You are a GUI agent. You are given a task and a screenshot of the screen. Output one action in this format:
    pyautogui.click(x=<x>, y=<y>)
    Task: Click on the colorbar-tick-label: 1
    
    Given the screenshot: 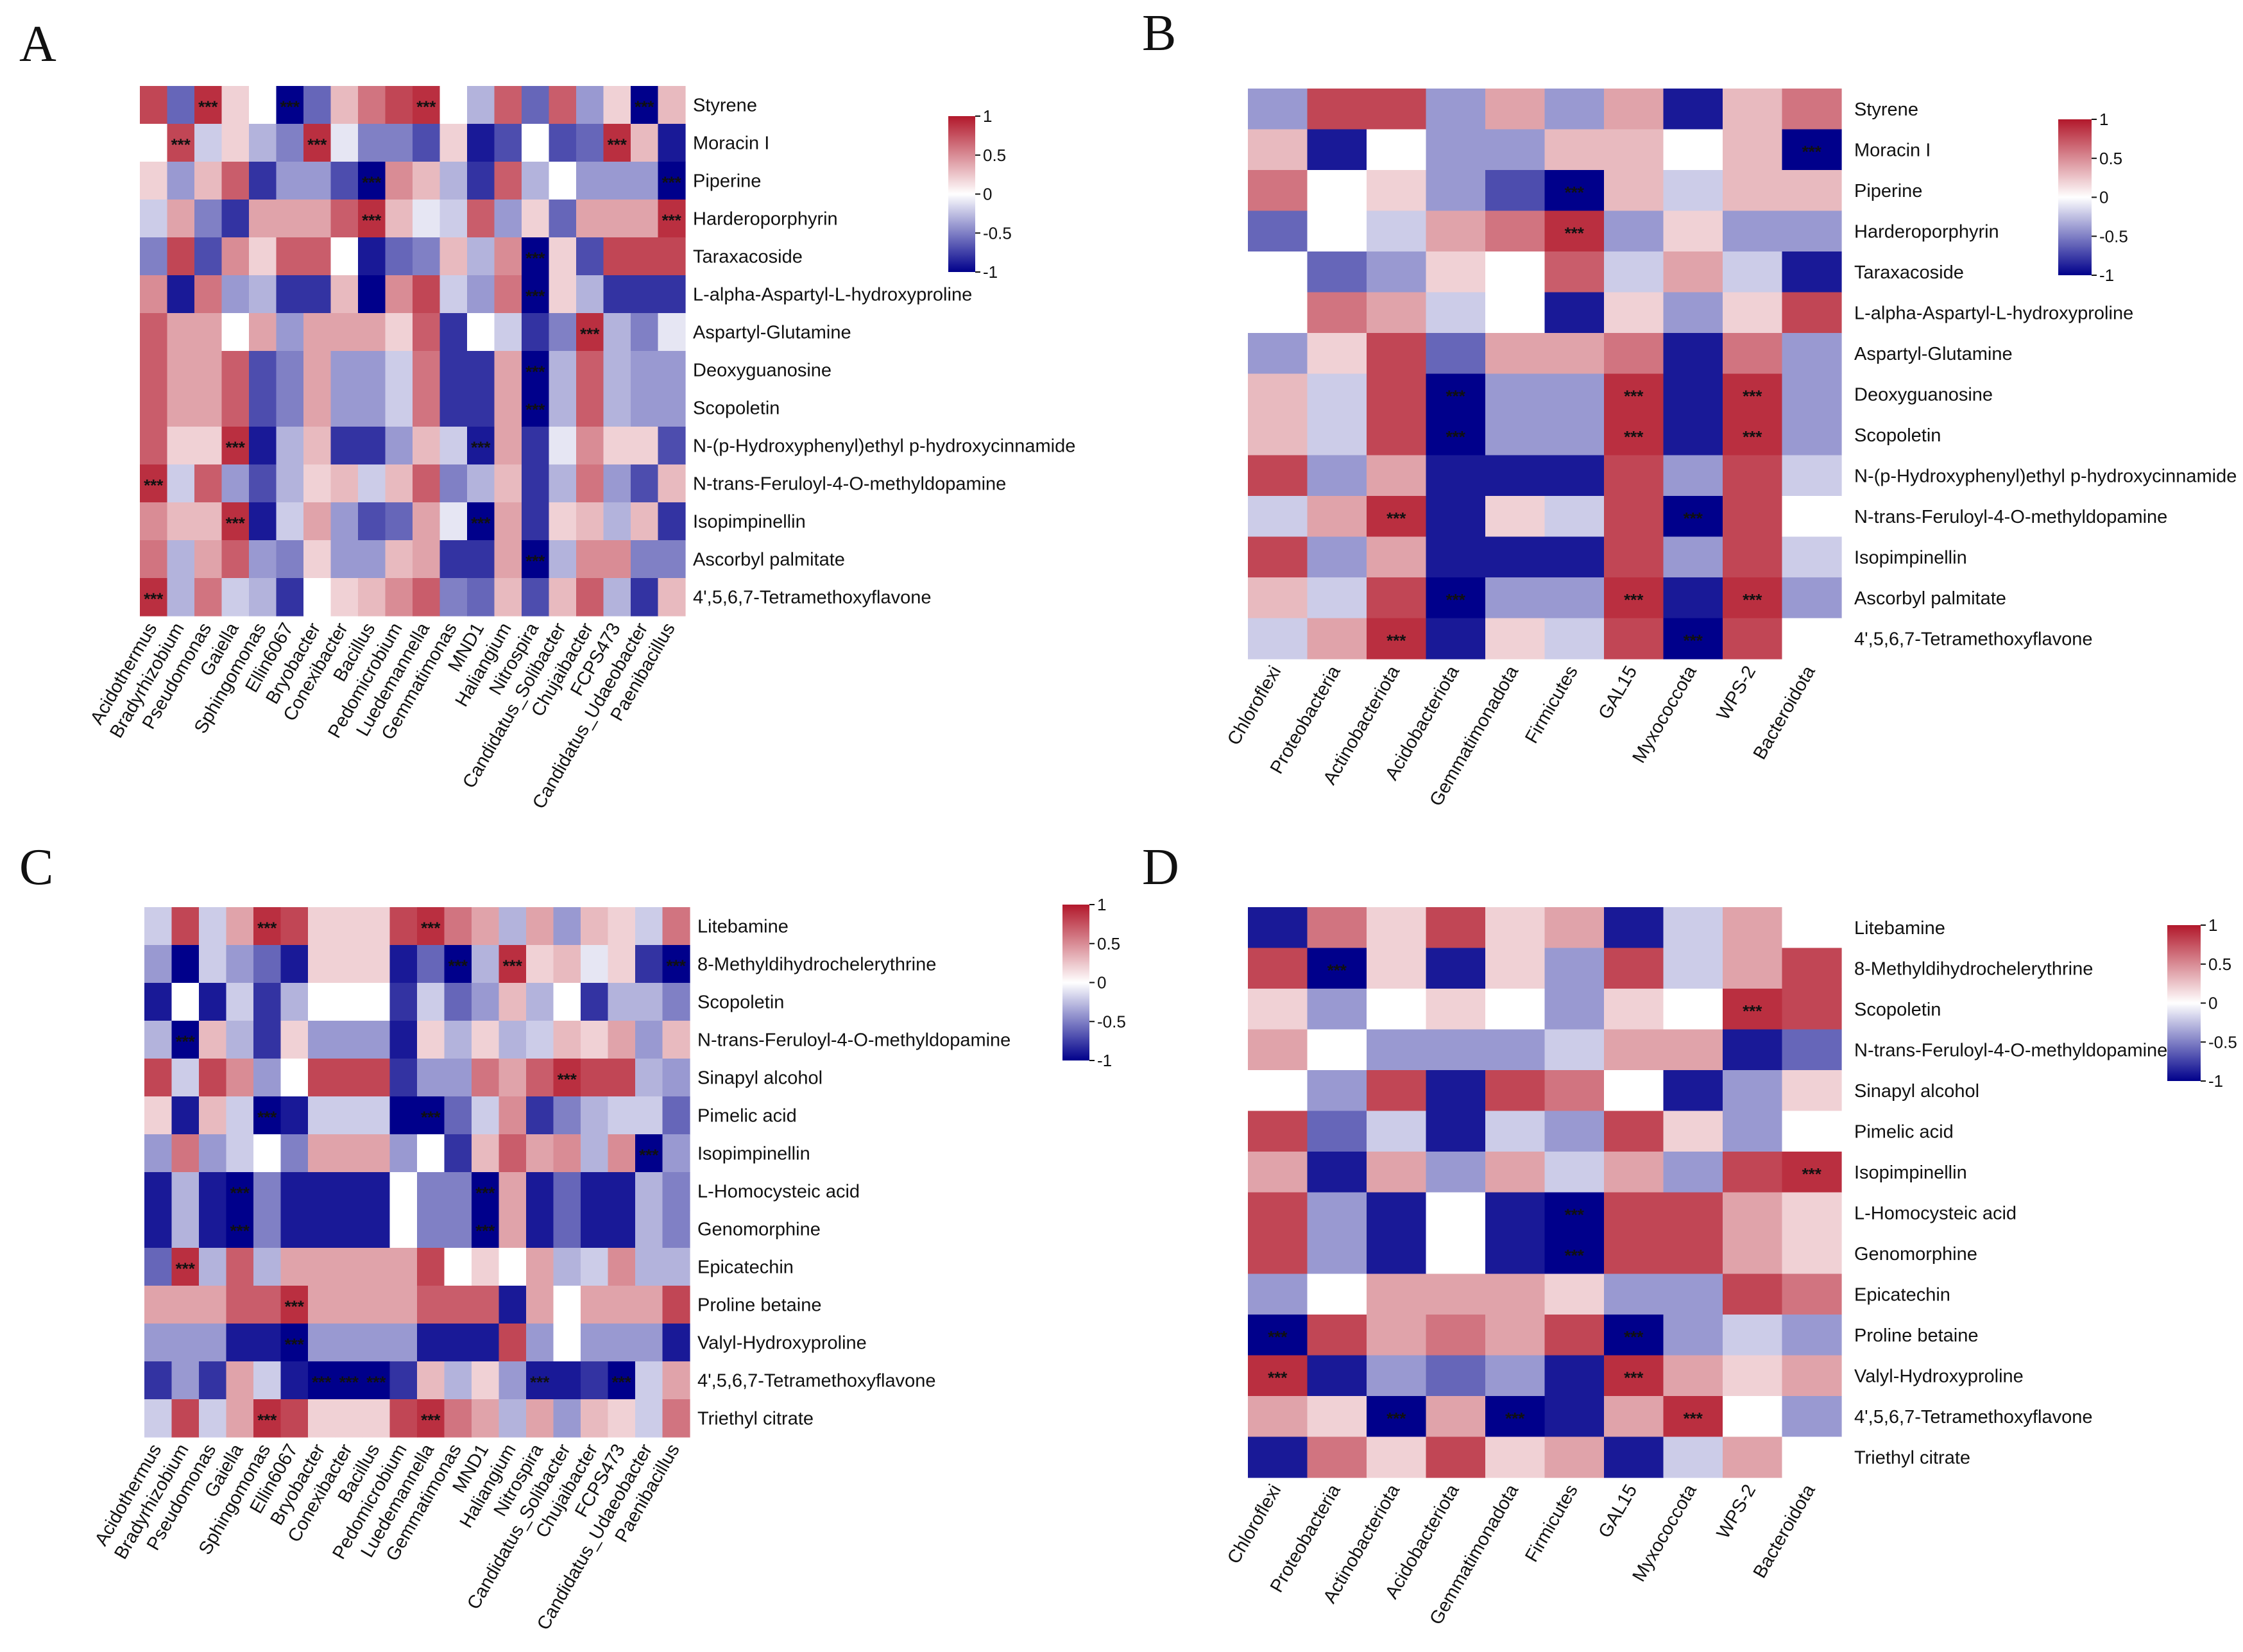 What is the action you would take?
    pyautogui.click(x=1101, y=904)
    